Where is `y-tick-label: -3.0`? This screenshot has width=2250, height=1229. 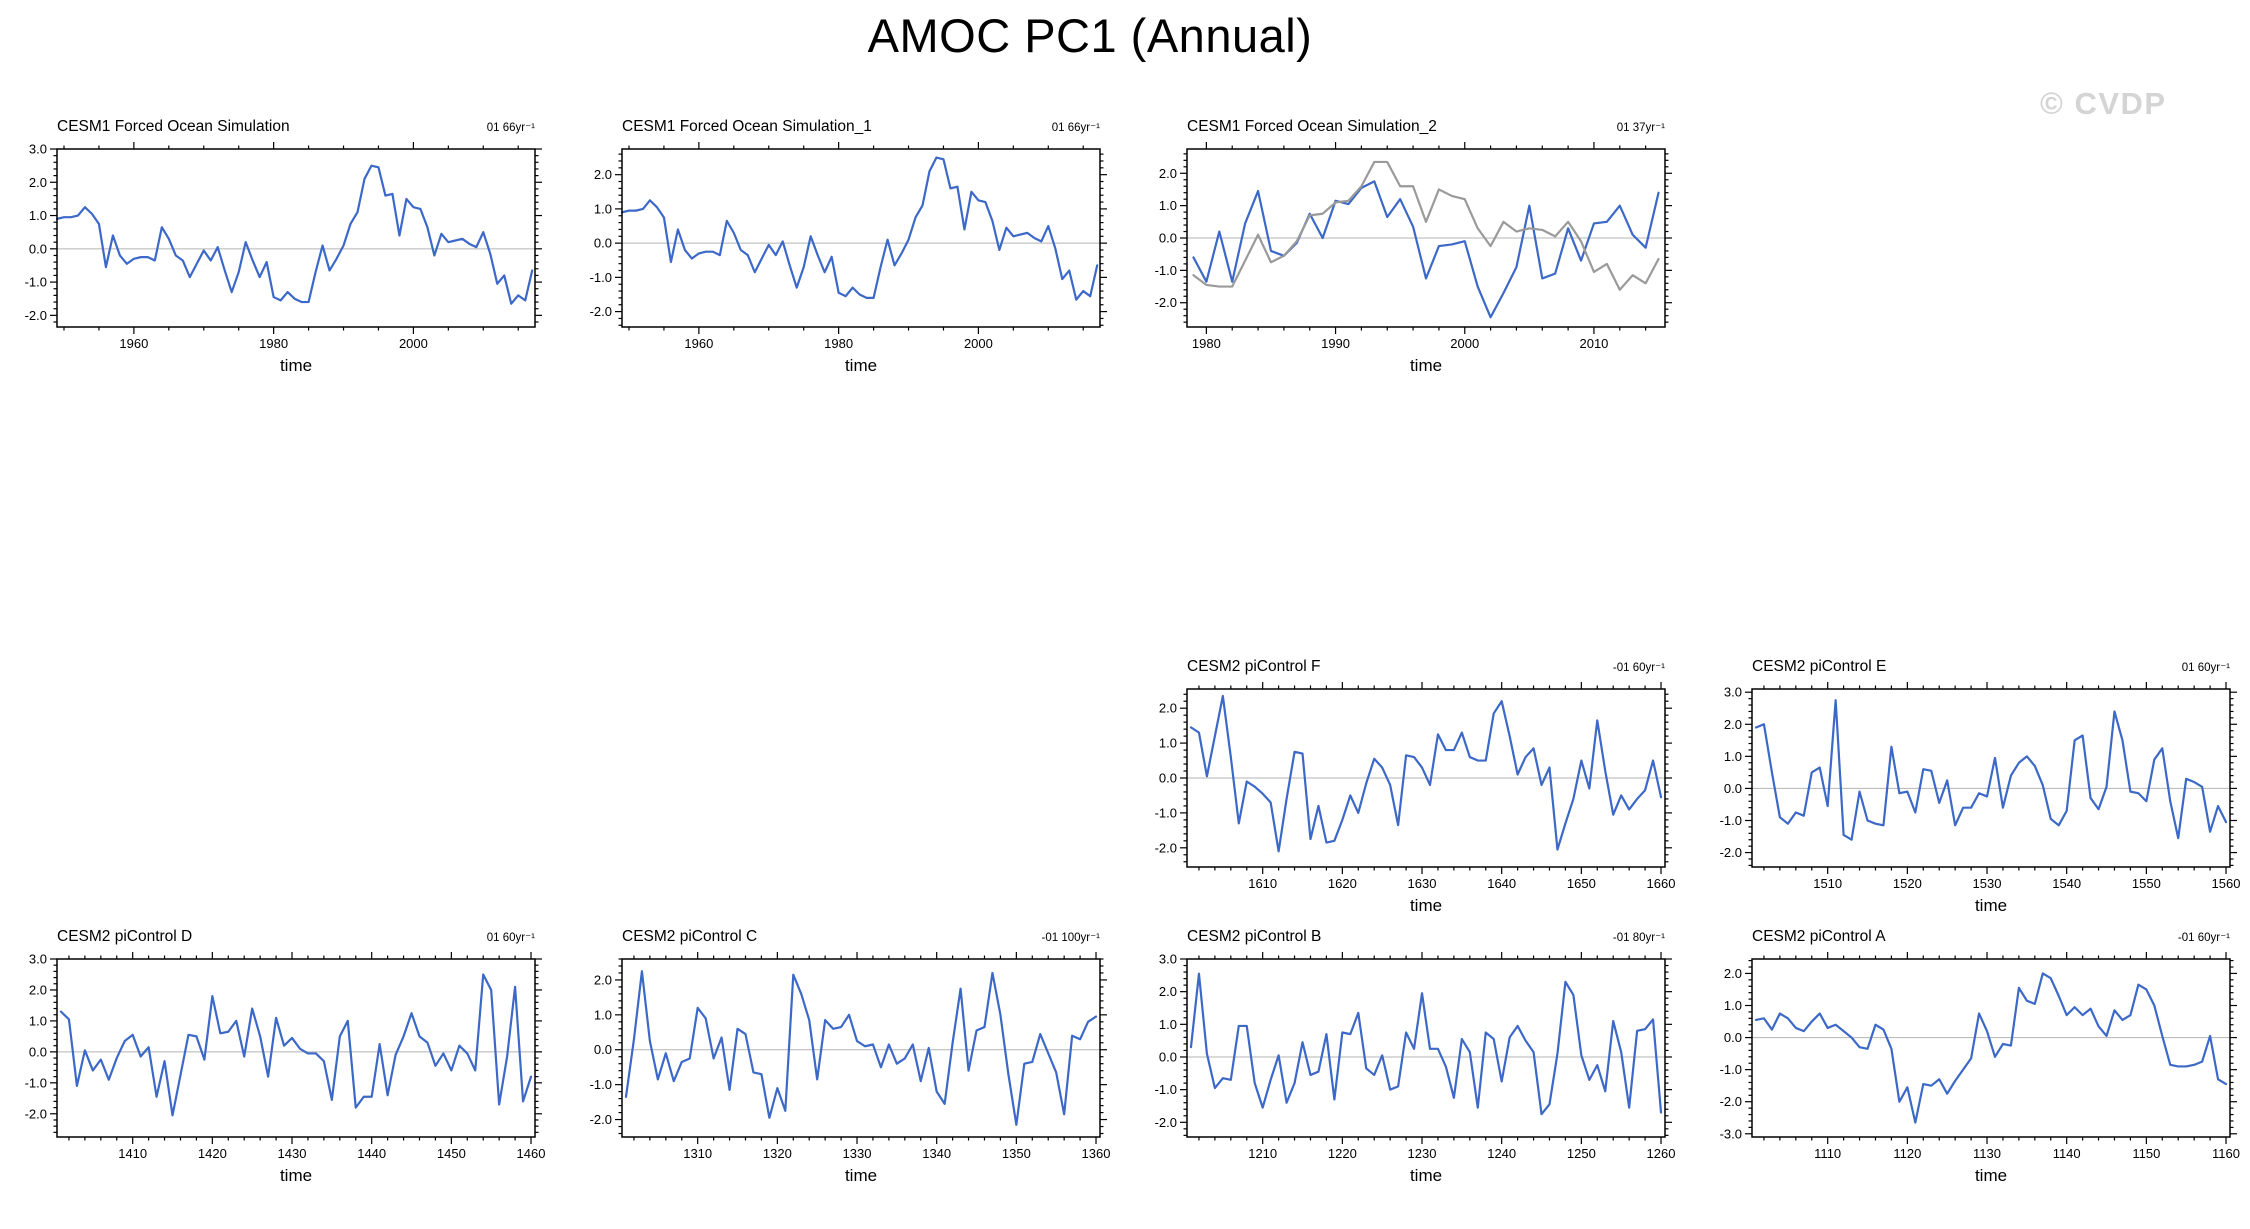 y-tick-label: -3.0 is located at coordinates (1731, 1133).